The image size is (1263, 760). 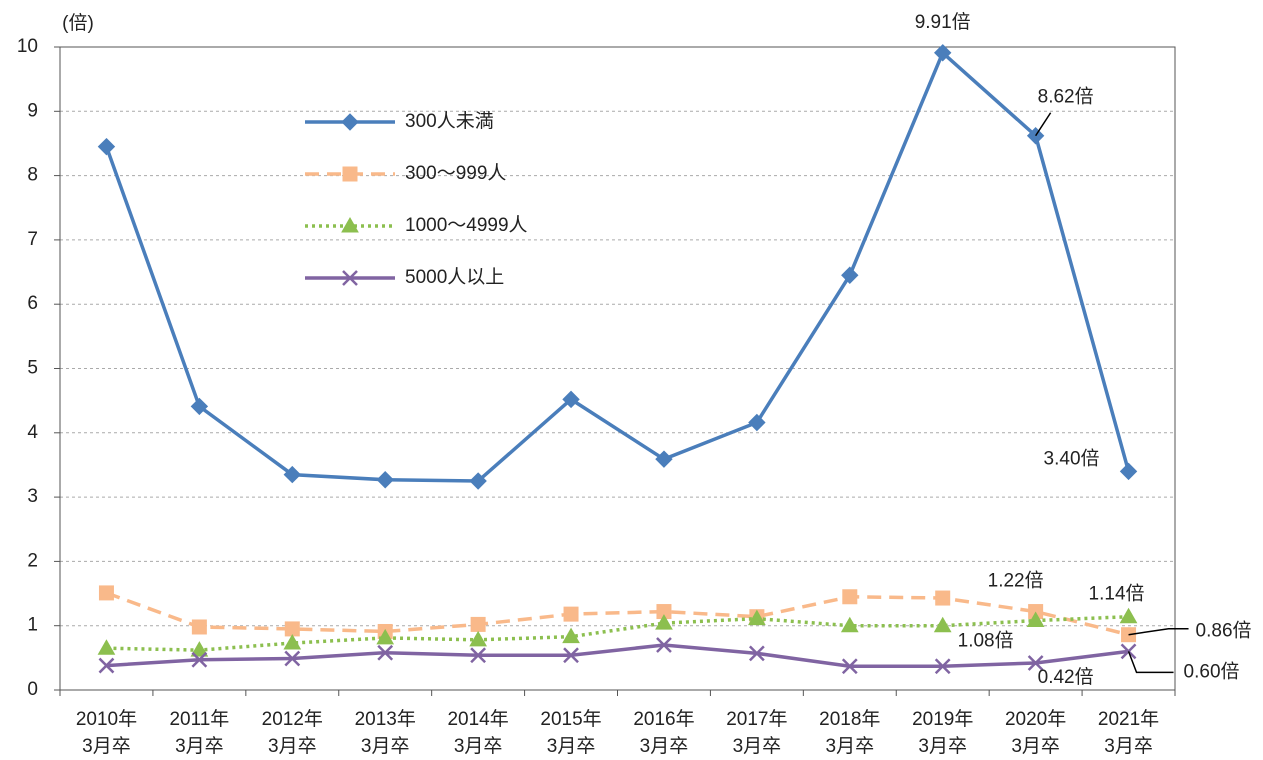 I want to click on data-label: 3.40倍, so click(x=1072, y=458).